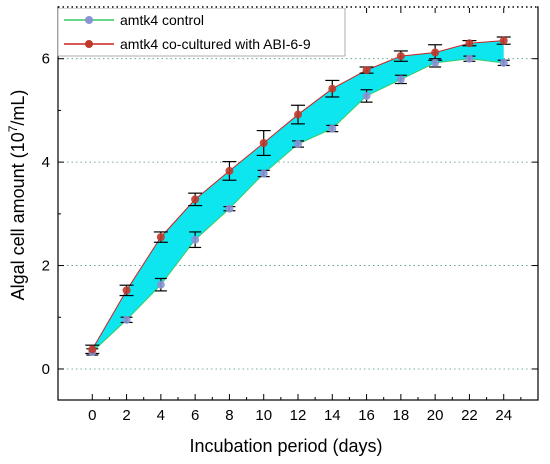  Describe the element at coordinates (46, 266) in the screenshot. I see `y-tick-label-2: 2` at that location.